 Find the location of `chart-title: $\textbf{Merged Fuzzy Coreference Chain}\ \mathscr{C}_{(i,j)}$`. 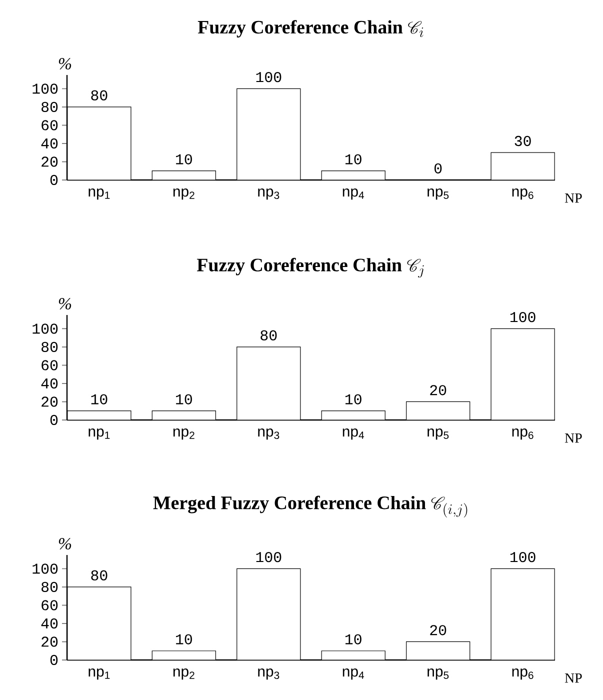

chart-title: $\textbf{Merged Fuzzy Coreference Chain}\ \mathscr{C}_{(i,j)}$ is located at coordinates (310, 507).